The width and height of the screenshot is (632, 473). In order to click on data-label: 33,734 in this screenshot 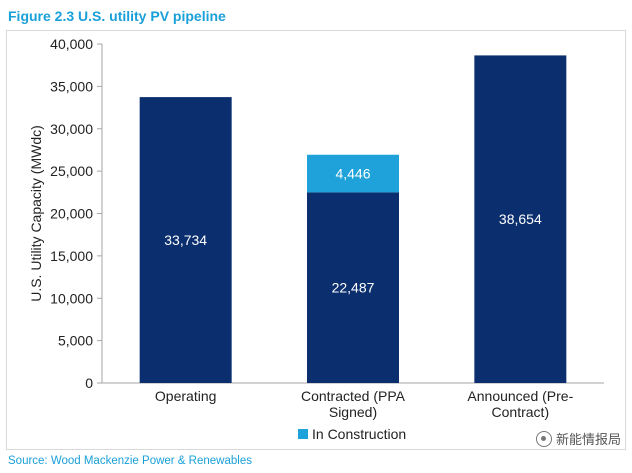, I will do `click(185, 240)`.